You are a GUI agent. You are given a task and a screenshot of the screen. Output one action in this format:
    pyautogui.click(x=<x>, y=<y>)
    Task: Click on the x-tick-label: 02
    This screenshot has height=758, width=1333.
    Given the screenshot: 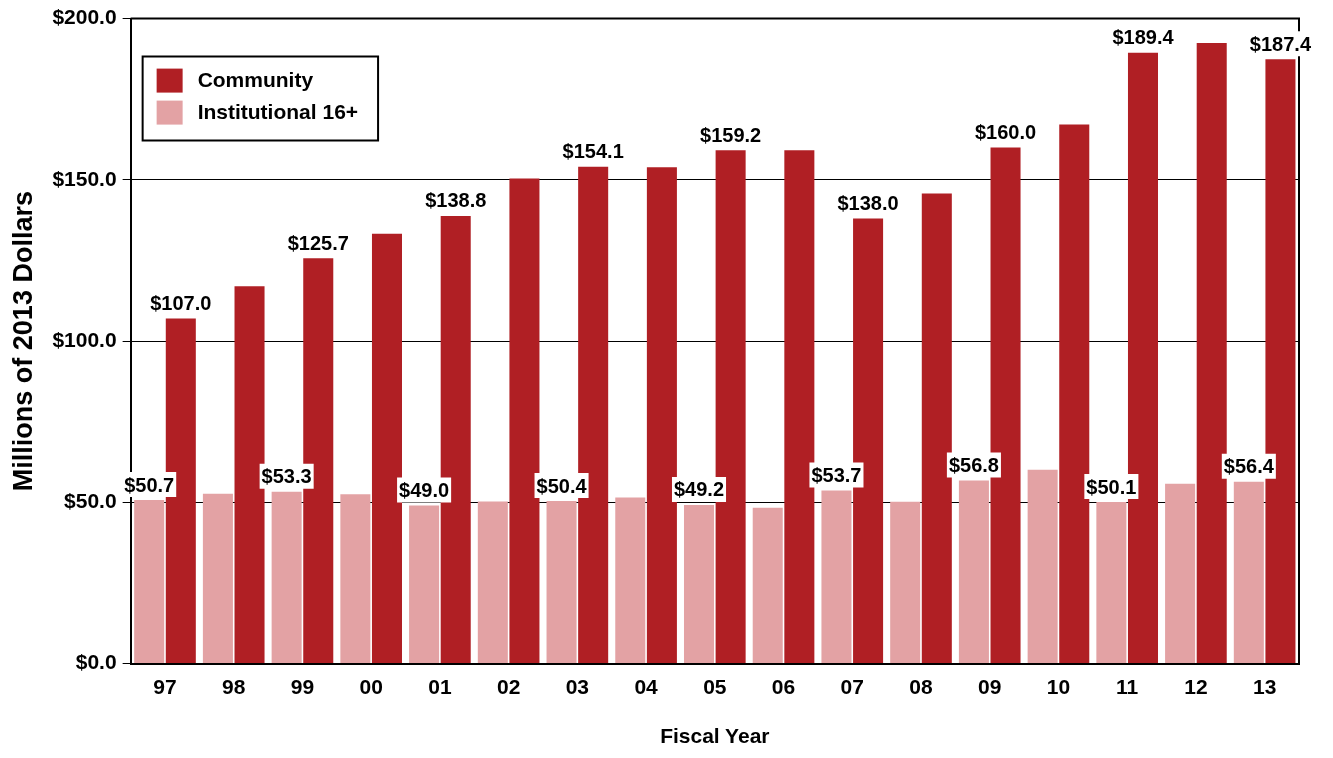 What is the action you would take?
    pyautogui.click(x=508, y=686)
    